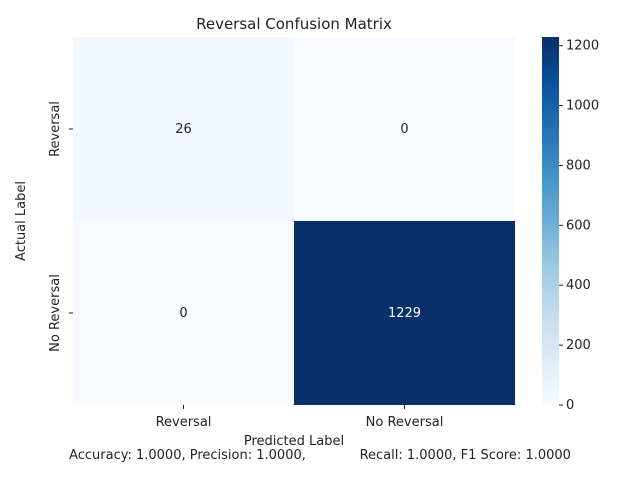 The height and width of the screenshot is (480, 640). I want to click on colorbar-tick-label: 0, so click(570, 405).